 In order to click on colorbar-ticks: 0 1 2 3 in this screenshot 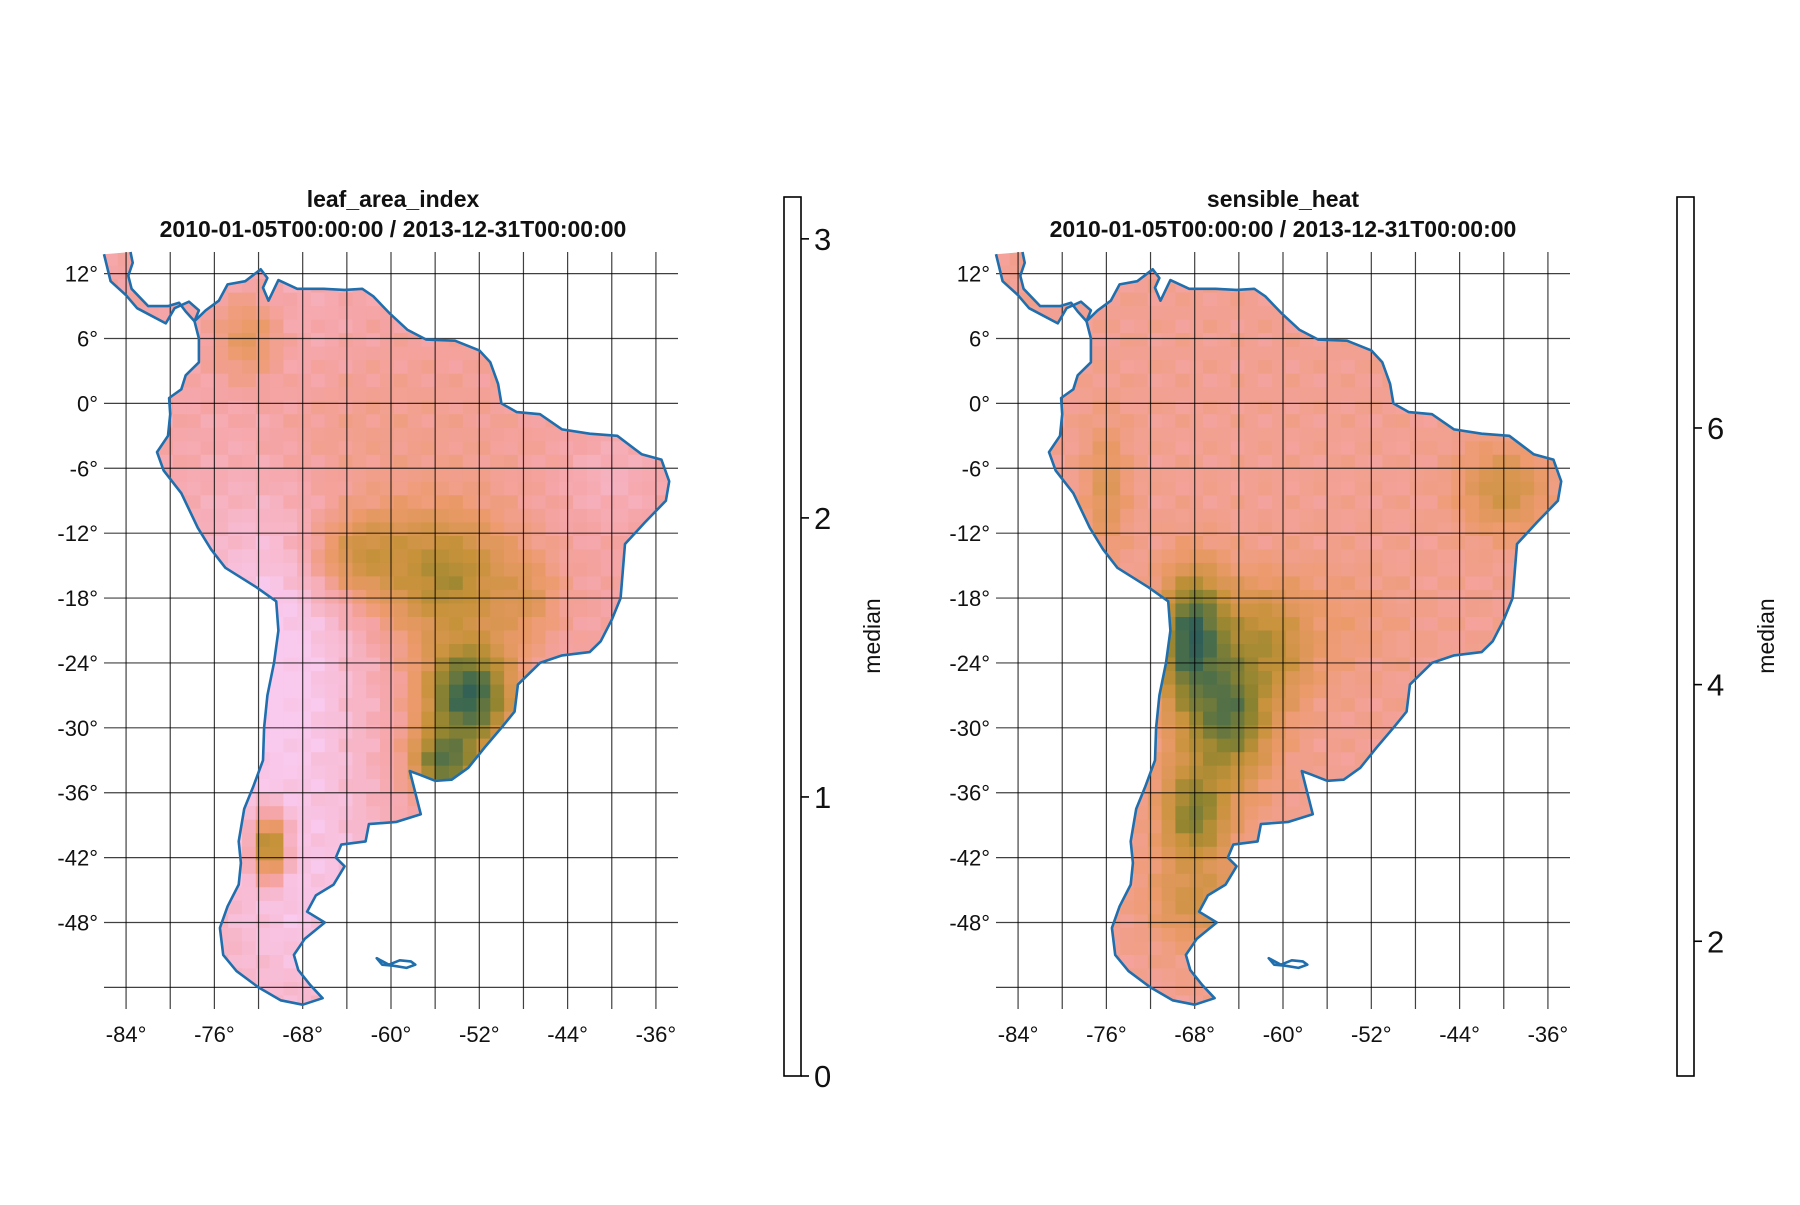, I will do `click(816, 658)`.